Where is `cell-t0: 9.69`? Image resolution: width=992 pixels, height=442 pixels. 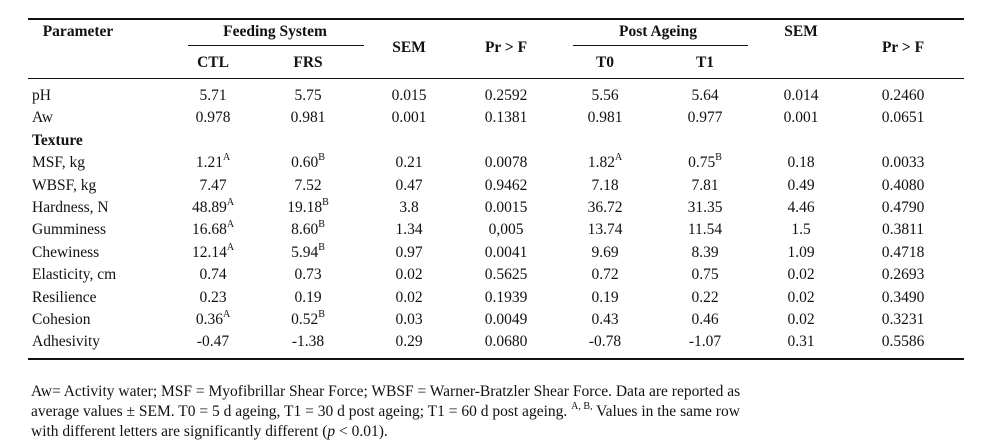
cell-t0: 9.69 is located at coordinates (604, 253).